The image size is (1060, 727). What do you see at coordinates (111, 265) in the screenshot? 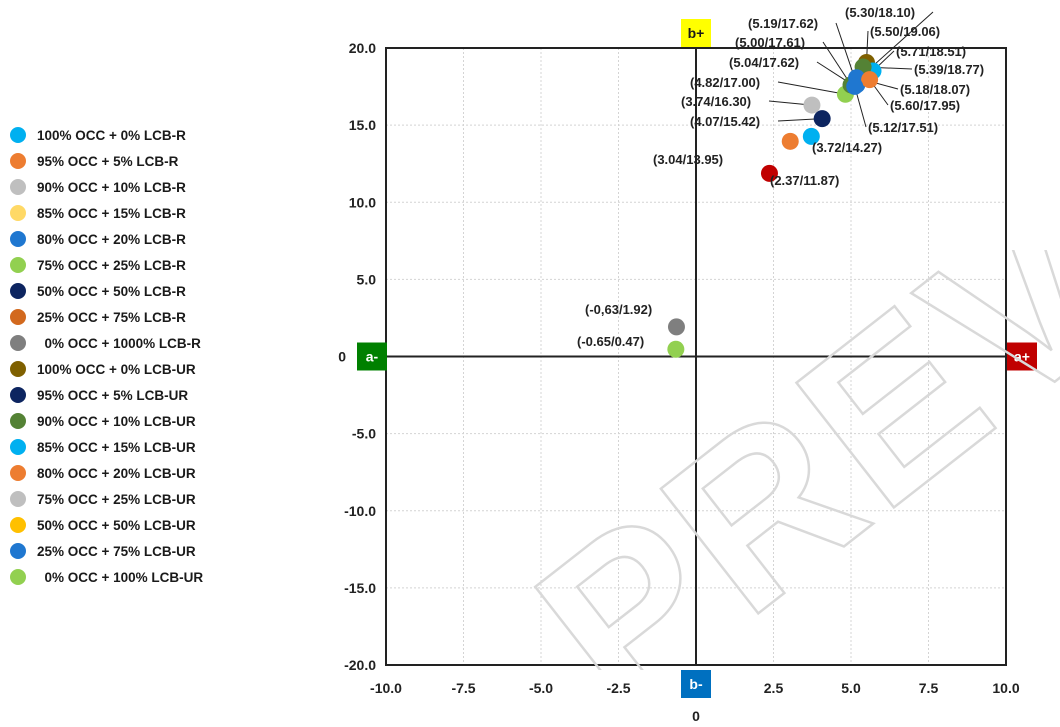
I see `legend-label: 75% OCC + 25% LCB-R` at bounding box center [111, 265].